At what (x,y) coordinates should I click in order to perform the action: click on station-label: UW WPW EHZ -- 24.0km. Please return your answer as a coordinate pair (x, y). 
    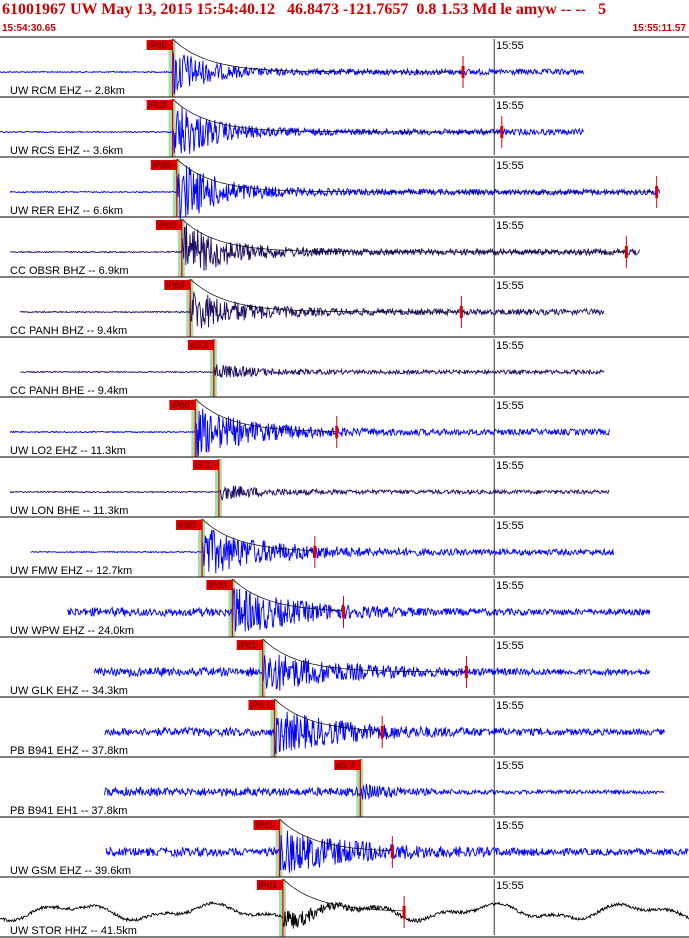
    Looking at the image, I should click on (72, 631).